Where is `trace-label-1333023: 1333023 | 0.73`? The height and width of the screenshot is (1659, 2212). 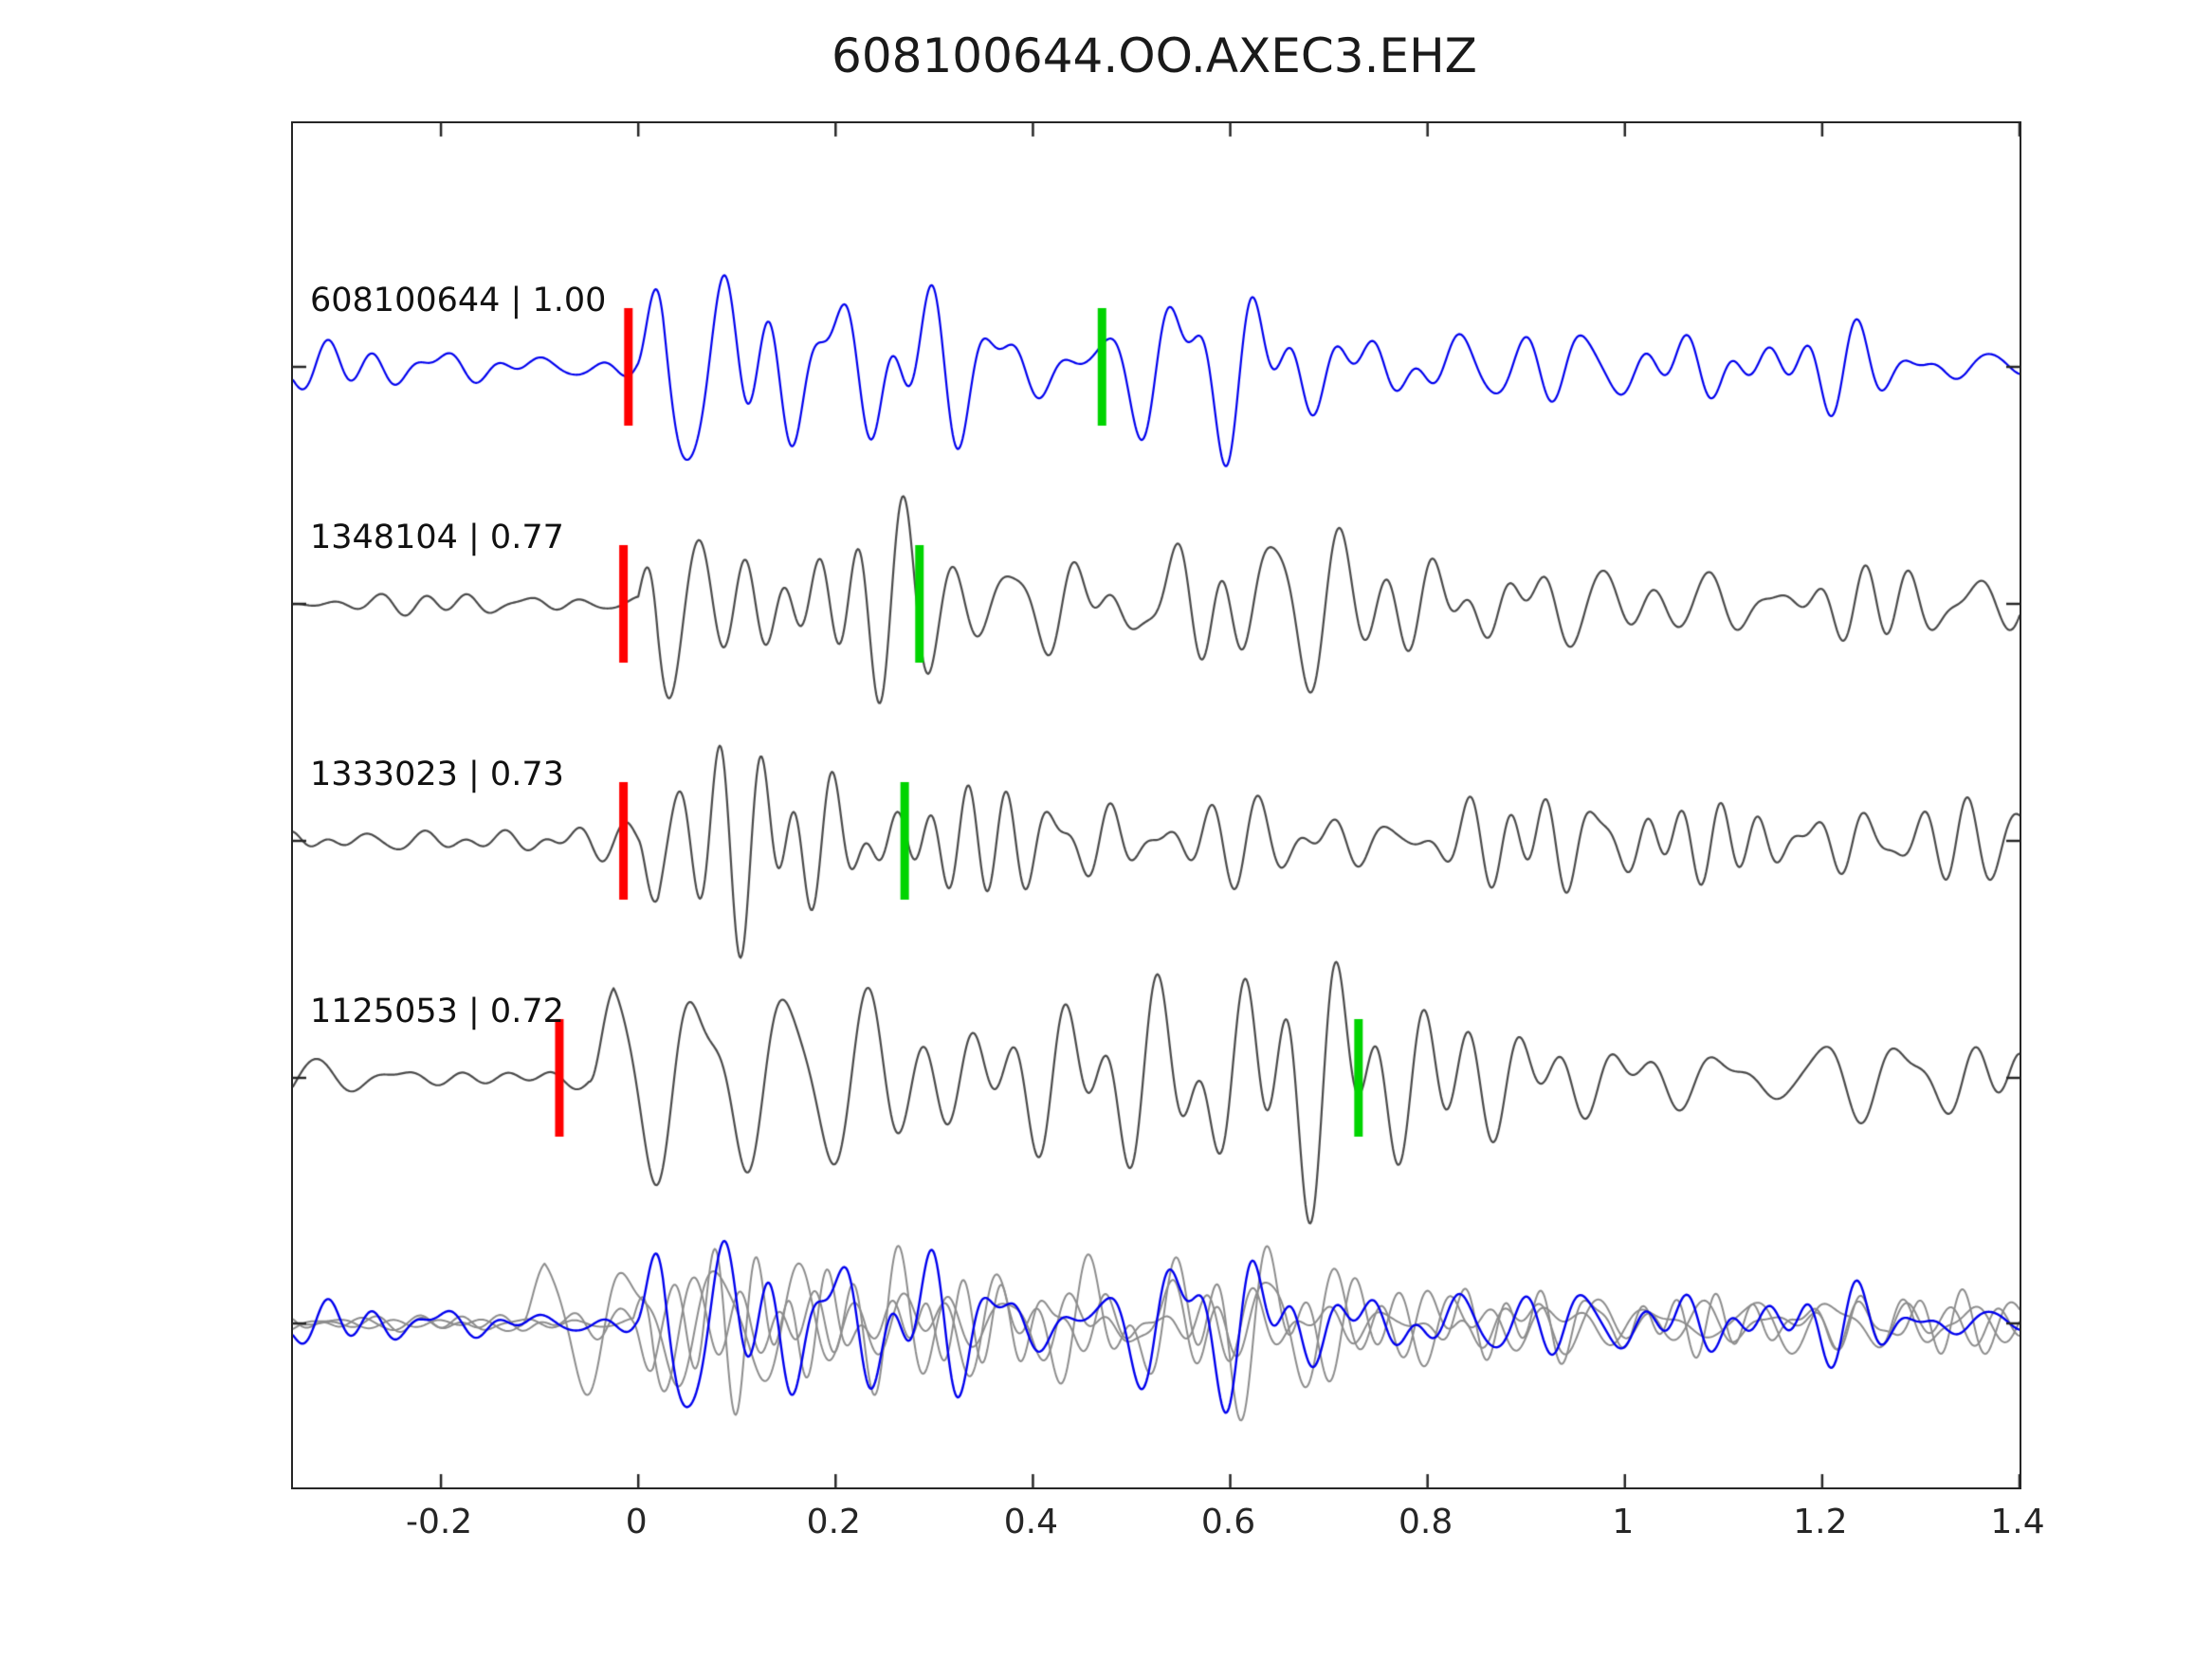 trace-label-1333023: 1333023 | 0.73 is located at coordinates (437, 774).